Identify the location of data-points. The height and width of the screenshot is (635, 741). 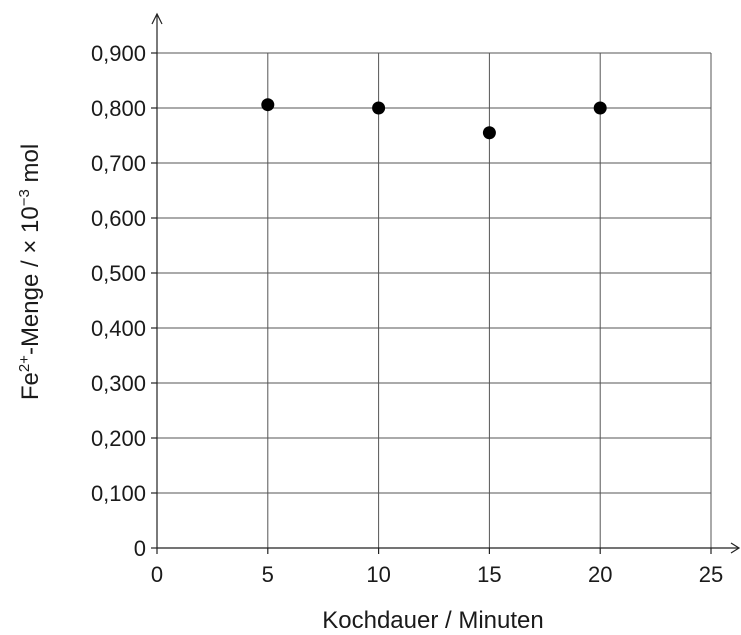
(434, 119).